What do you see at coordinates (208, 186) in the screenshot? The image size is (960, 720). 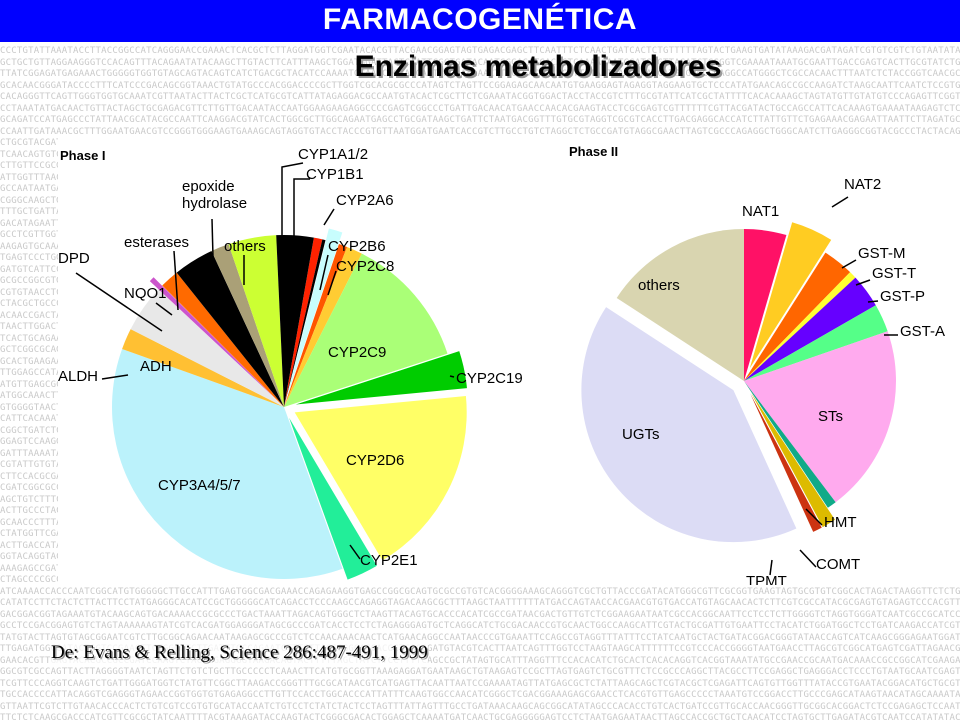 I see `slice-label-0-15: epoxide` at bounding box center [208, 186].